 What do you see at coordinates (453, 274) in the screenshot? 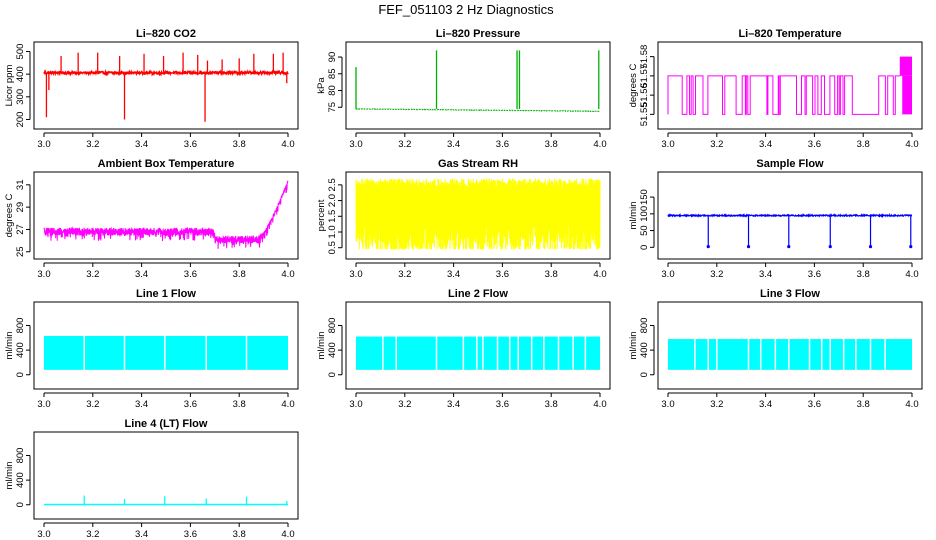
I see `x-tick-label-rh-2: 3.4` at bounding box center [453, 274].